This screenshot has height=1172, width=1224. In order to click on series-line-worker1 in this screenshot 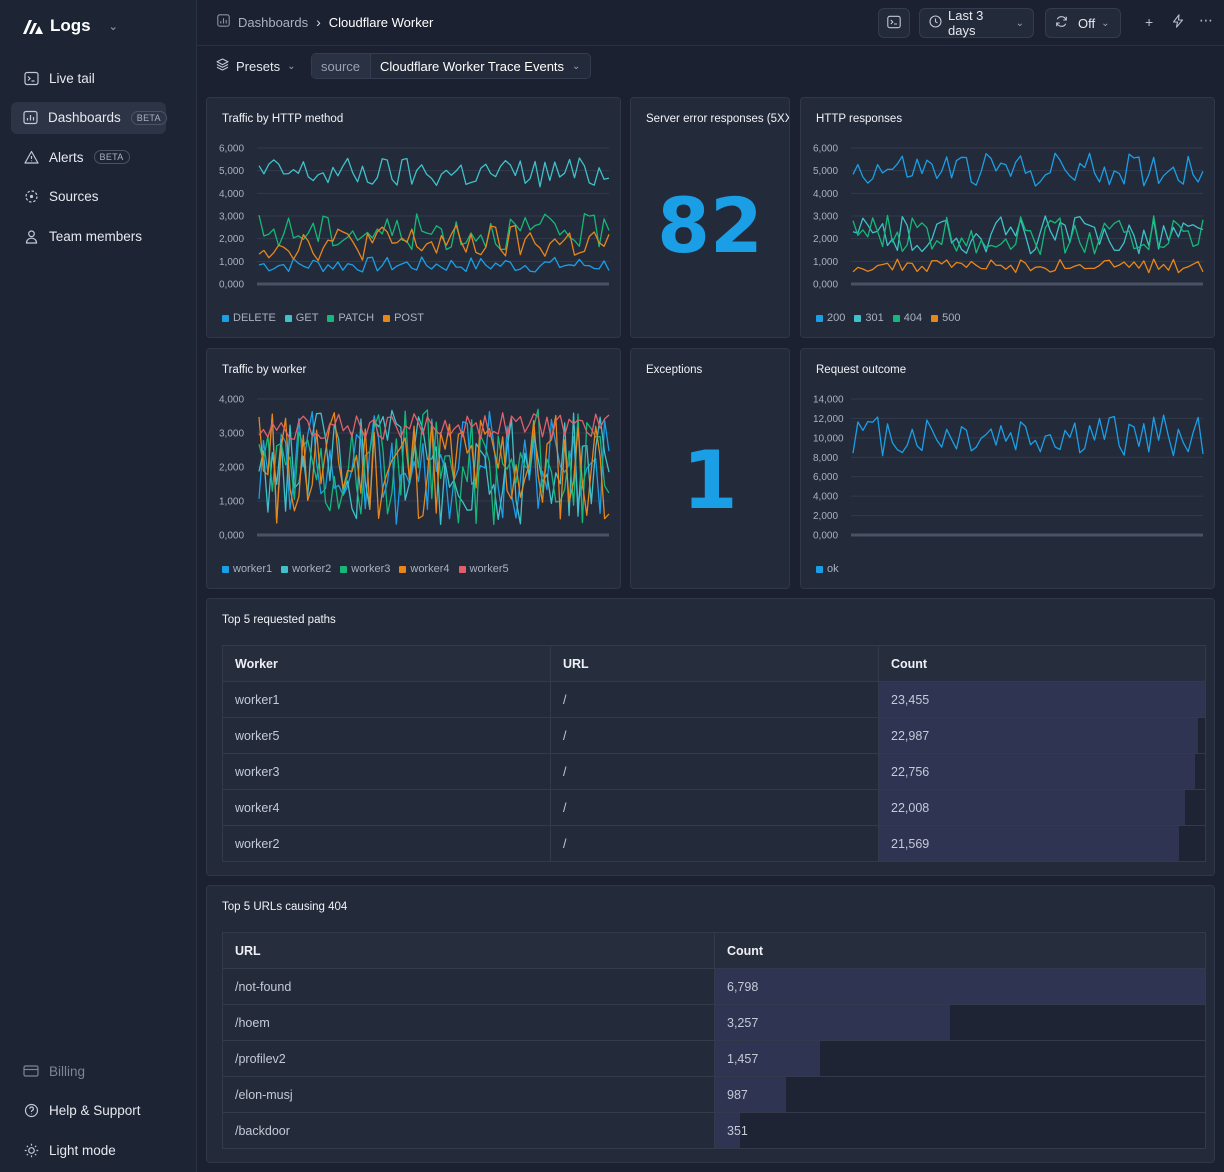, I will do `click(434, 467)`.